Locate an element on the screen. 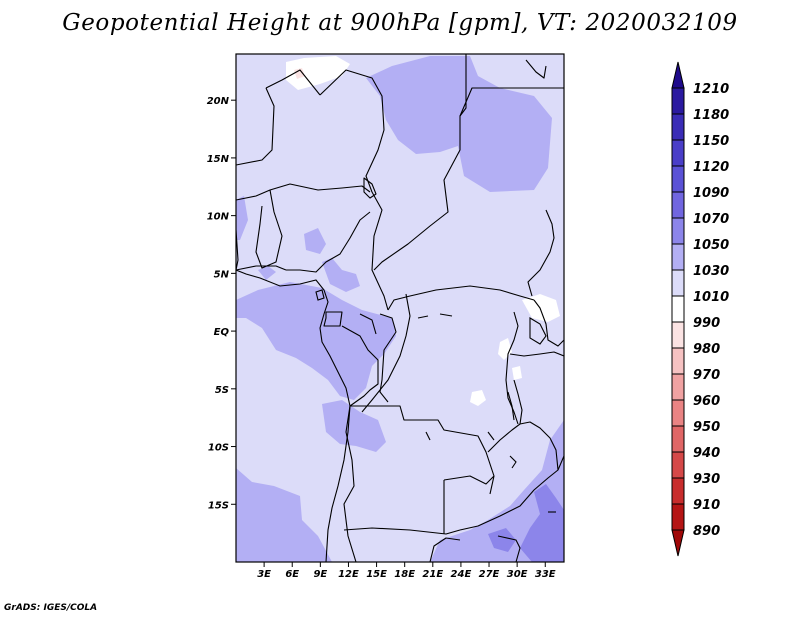  colorbar-label: 890 is located at coordinates (706, 531).